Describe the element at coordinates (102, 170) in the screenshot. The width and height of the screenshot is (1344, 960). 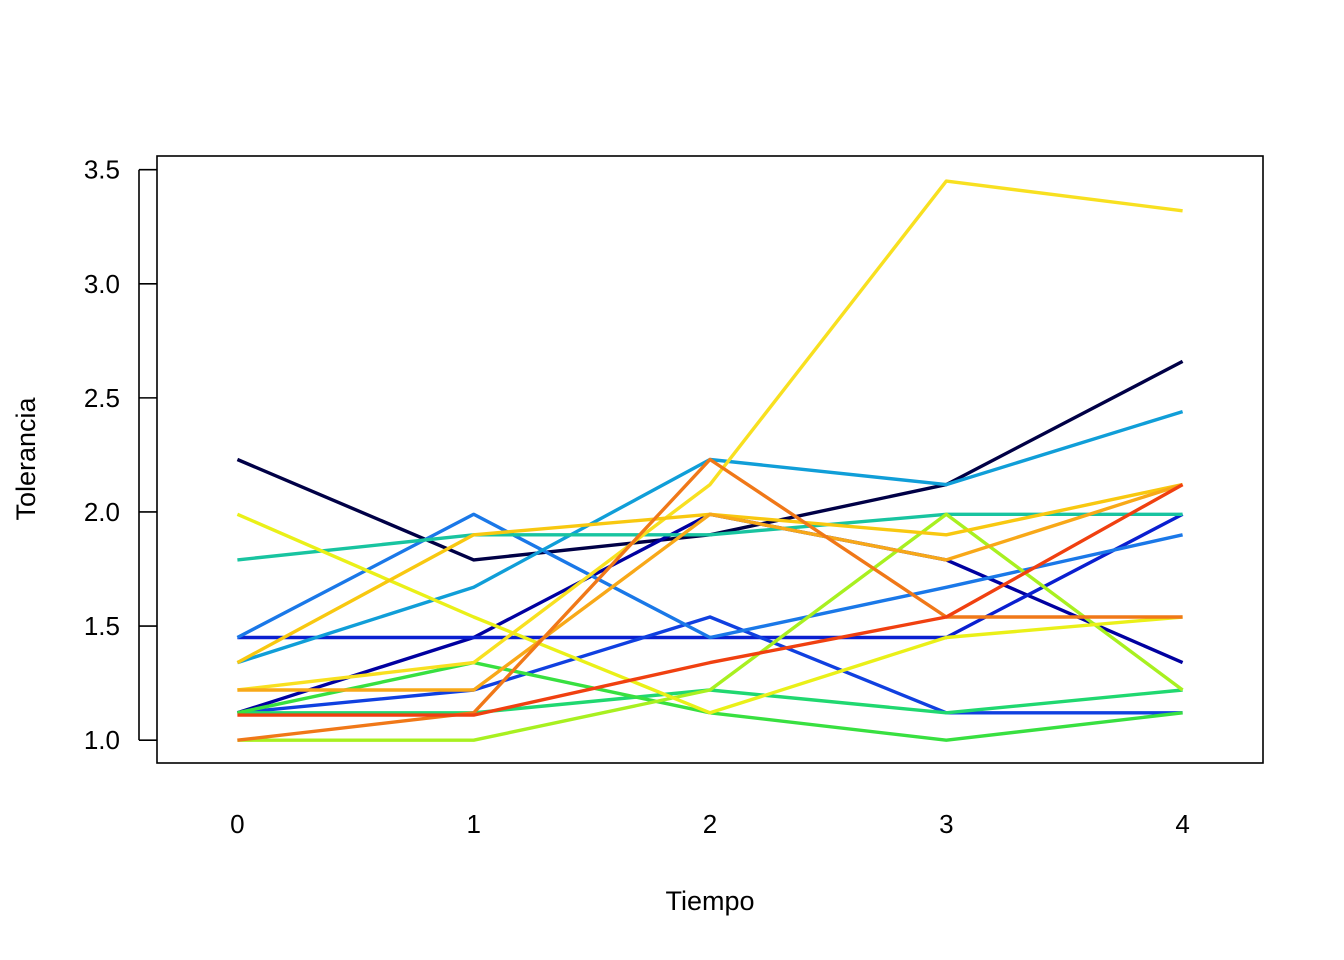
I see `y-tick-label: 3.5` at that location.